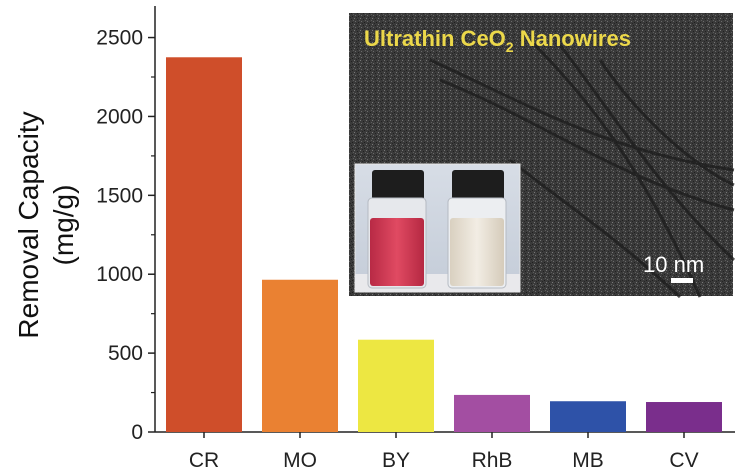  What do you see at coordinates (300, 355) in the screenshot?
I see `bar-mo` at bounding box center [300, 355].